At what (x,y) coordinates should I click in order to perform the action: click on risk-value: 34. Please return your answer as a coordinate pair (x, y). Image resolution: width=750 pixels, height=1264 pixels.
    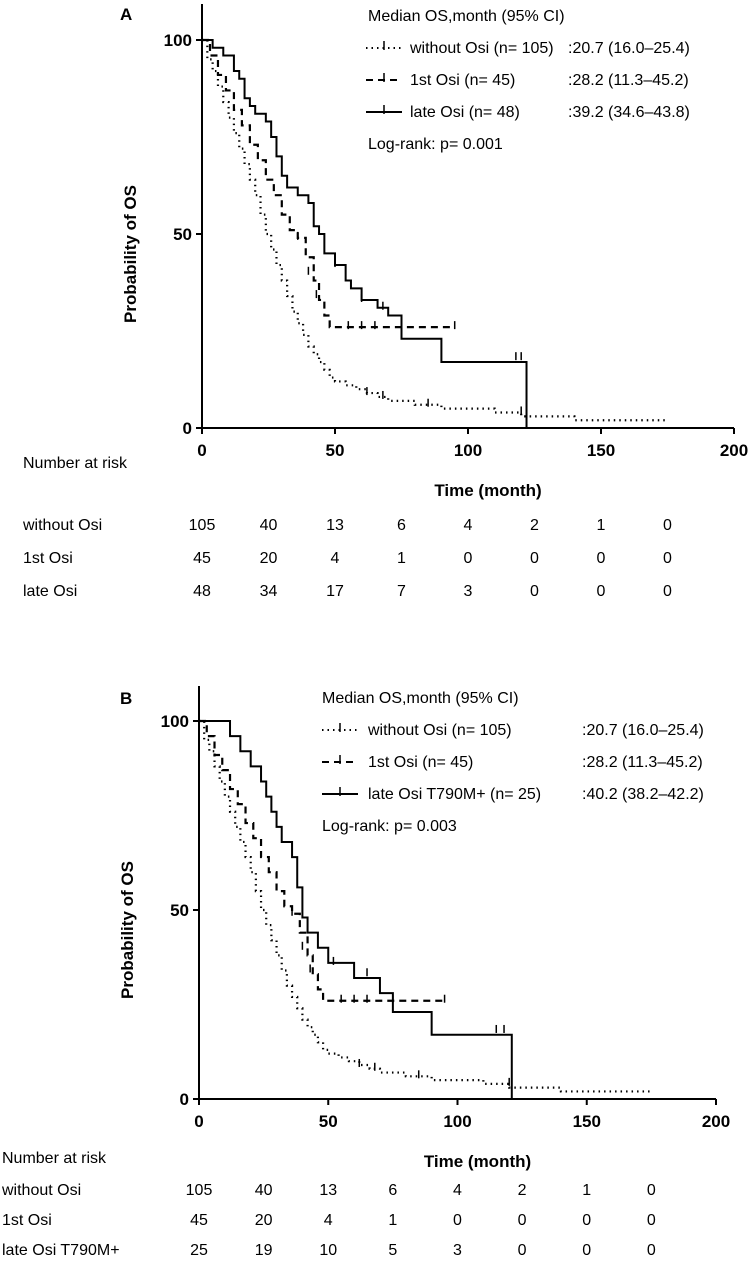
    Looking at the image, I should click on (269, 591).